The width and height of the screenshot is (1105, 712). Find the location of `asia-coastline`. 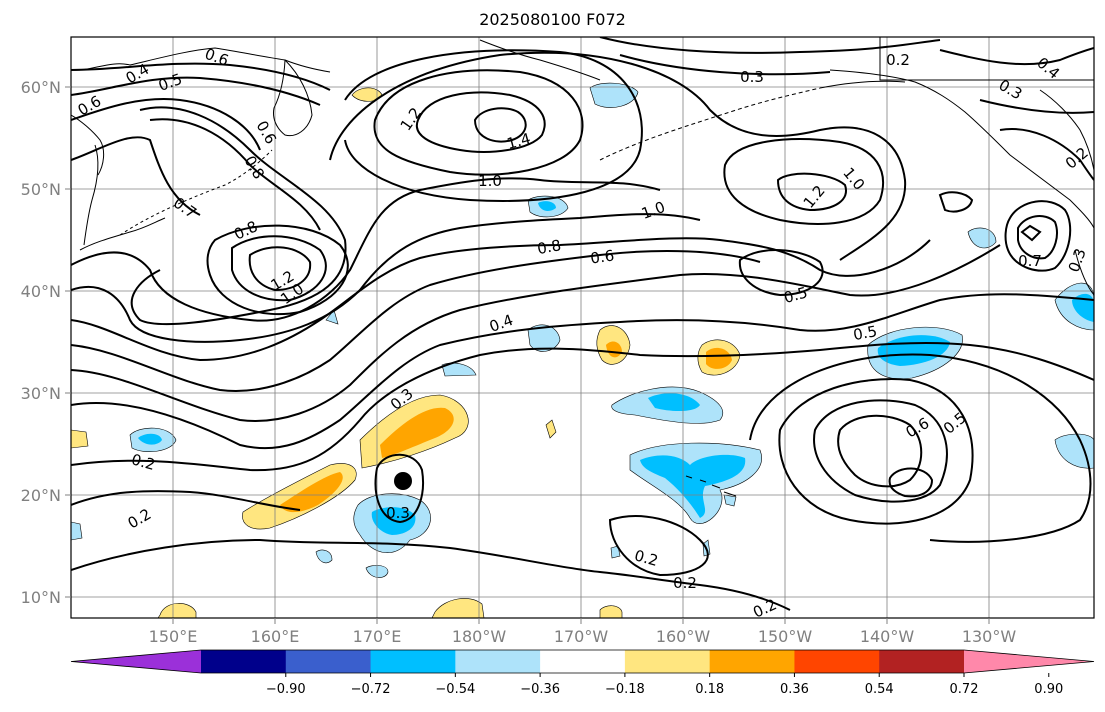

asia-coastline is located at coordinates (201, 60).